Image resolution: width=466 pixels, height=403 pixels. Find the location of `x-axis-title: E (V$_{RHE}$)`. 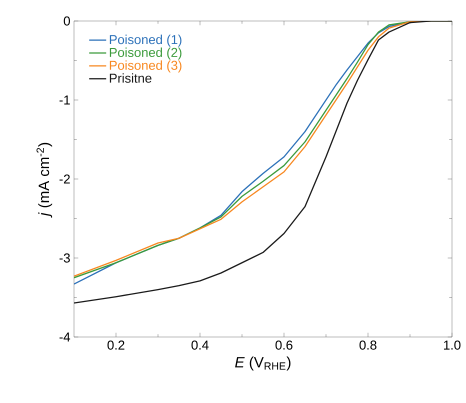

x-axis-title: E (V$_{RHE}$) is located at coordinates (262, 363).